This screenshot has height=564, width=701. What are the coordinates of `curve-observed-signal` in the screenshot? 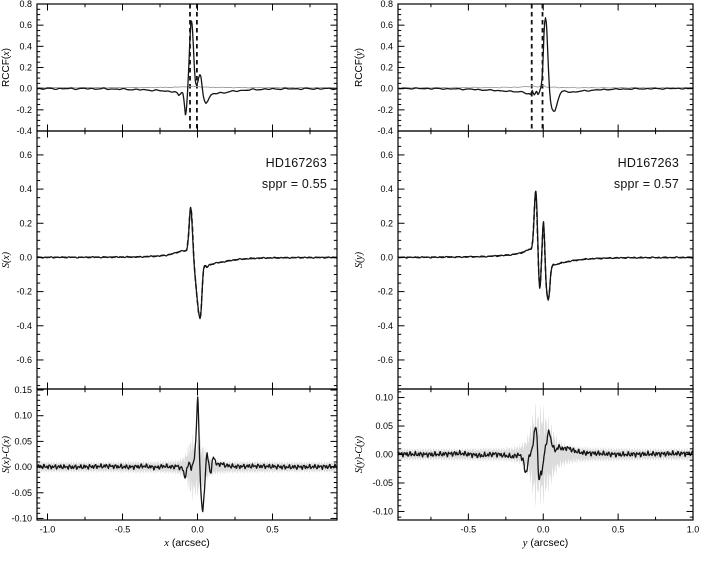 It's located at (187, 263).